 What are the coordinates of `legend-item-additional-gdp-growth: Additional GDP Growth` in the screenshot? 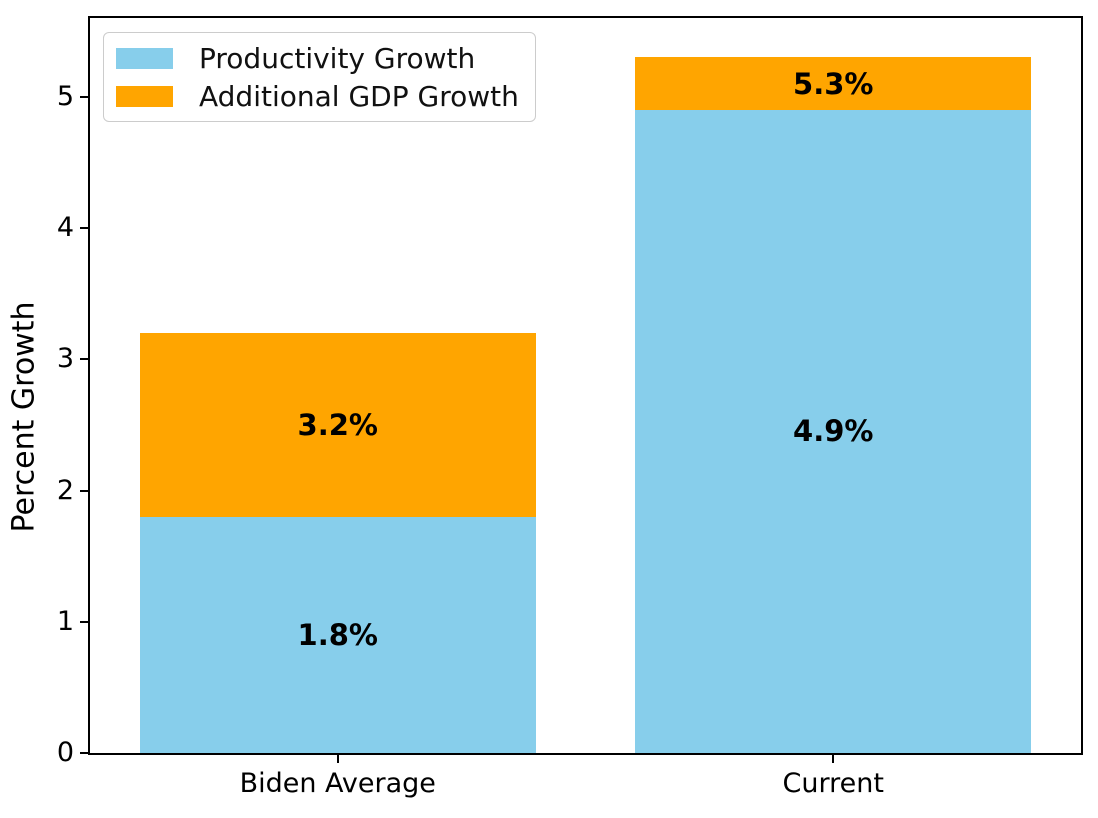 It's located at (317, 96).